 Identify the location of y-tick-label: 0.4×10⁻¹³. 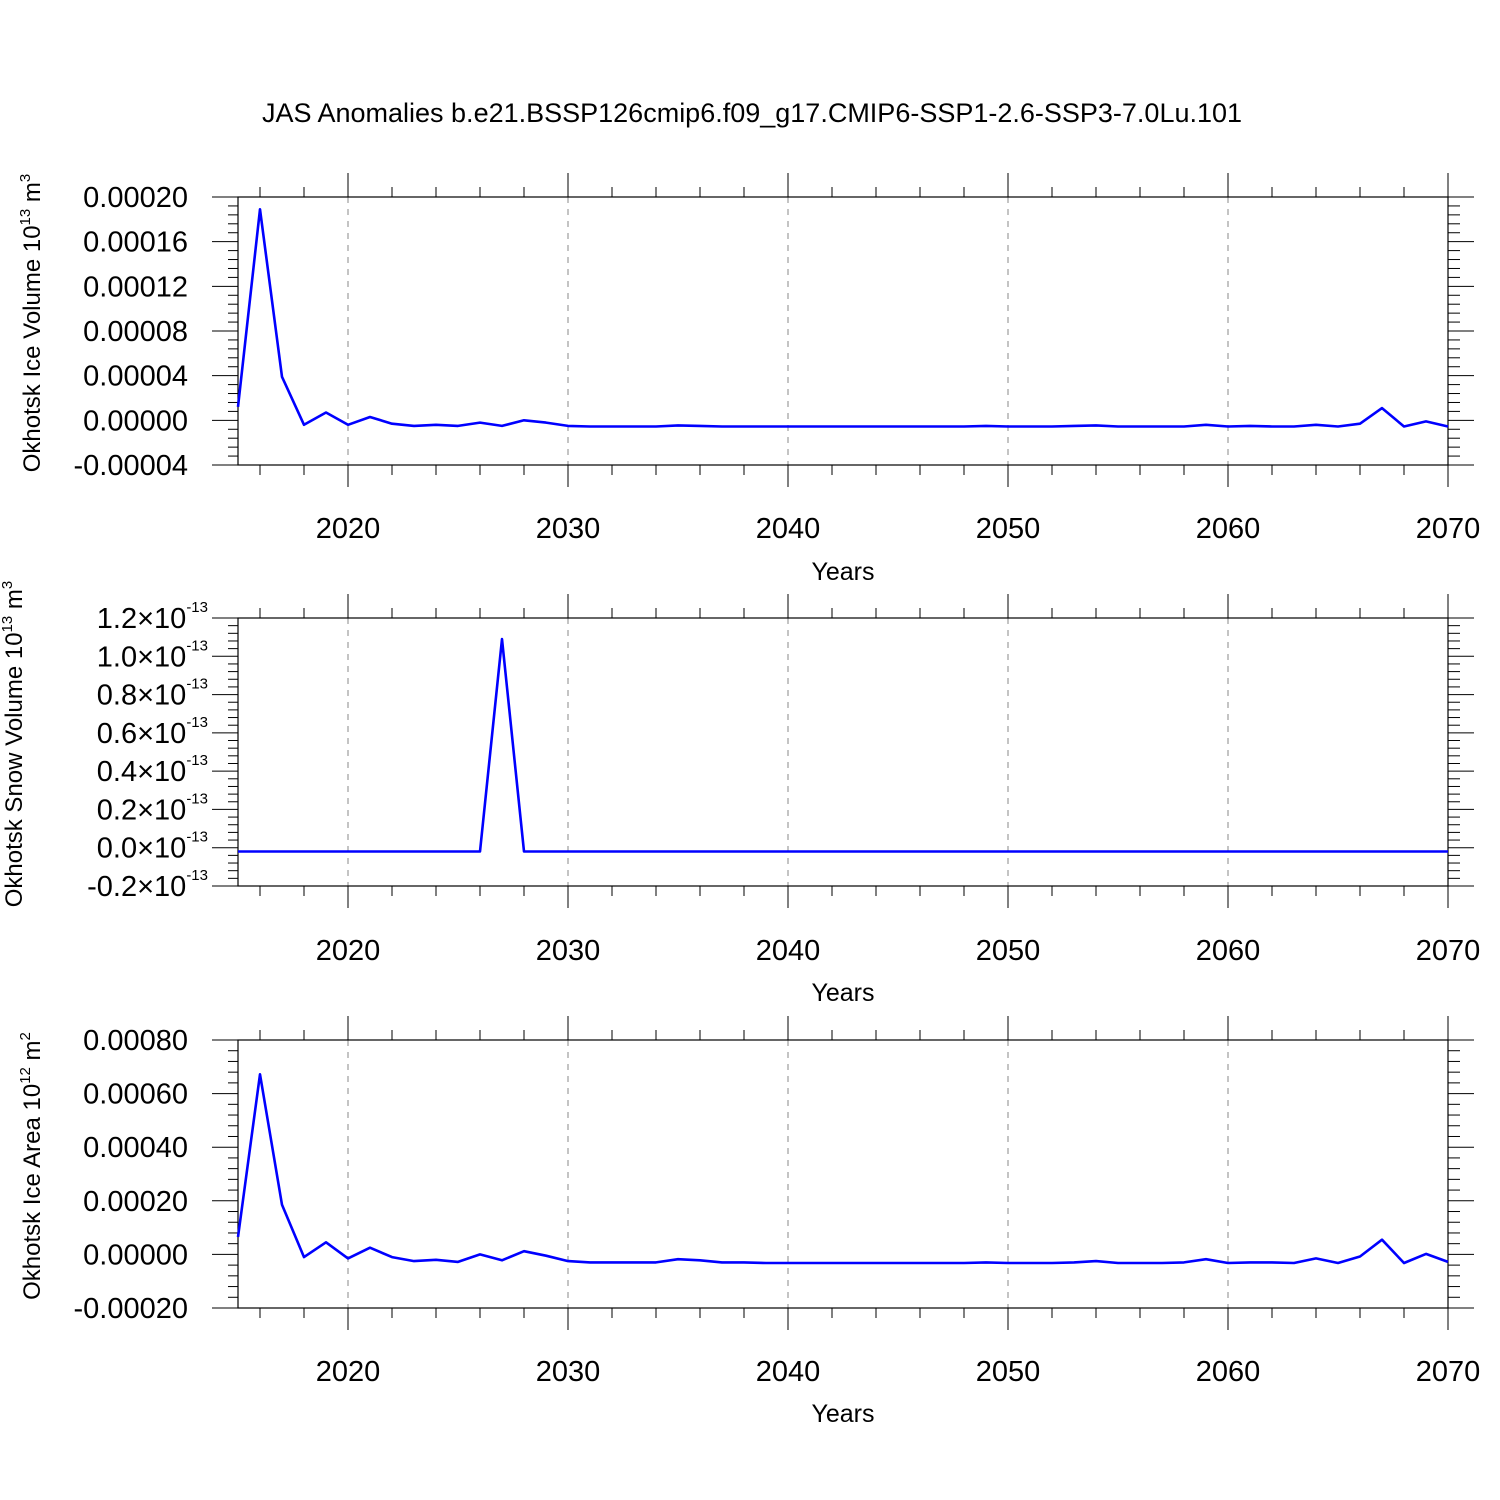
(152, 770).